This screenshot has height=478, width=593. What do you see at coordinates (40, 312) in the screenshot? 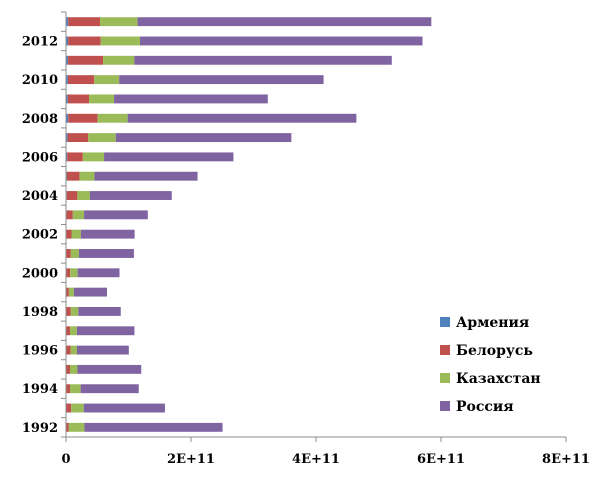
I see `y-tick-label: 1998` at bounding box center [40, 312].